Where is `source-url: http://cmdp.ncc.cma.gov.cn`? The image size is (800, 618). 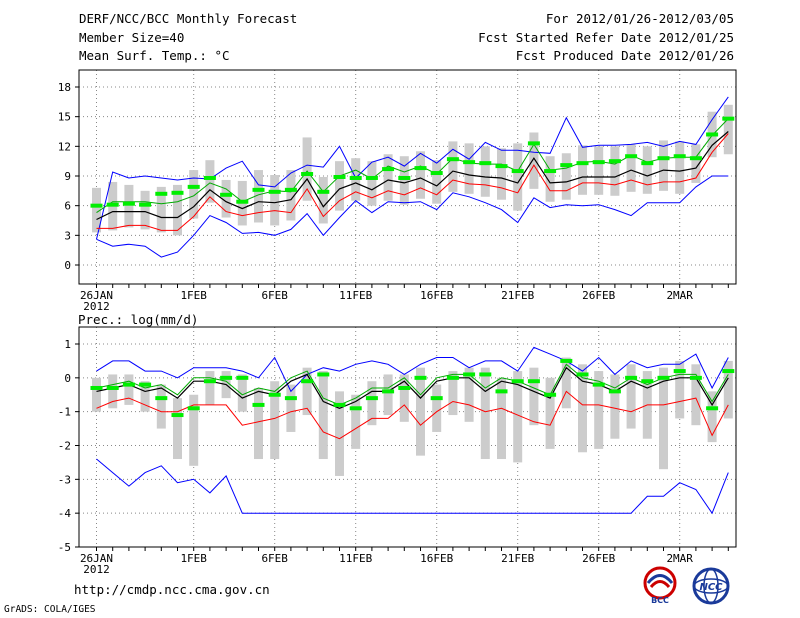
source-url: http://cmdp.ncc.cma.gov.cn is located at coordinates (172, 589).